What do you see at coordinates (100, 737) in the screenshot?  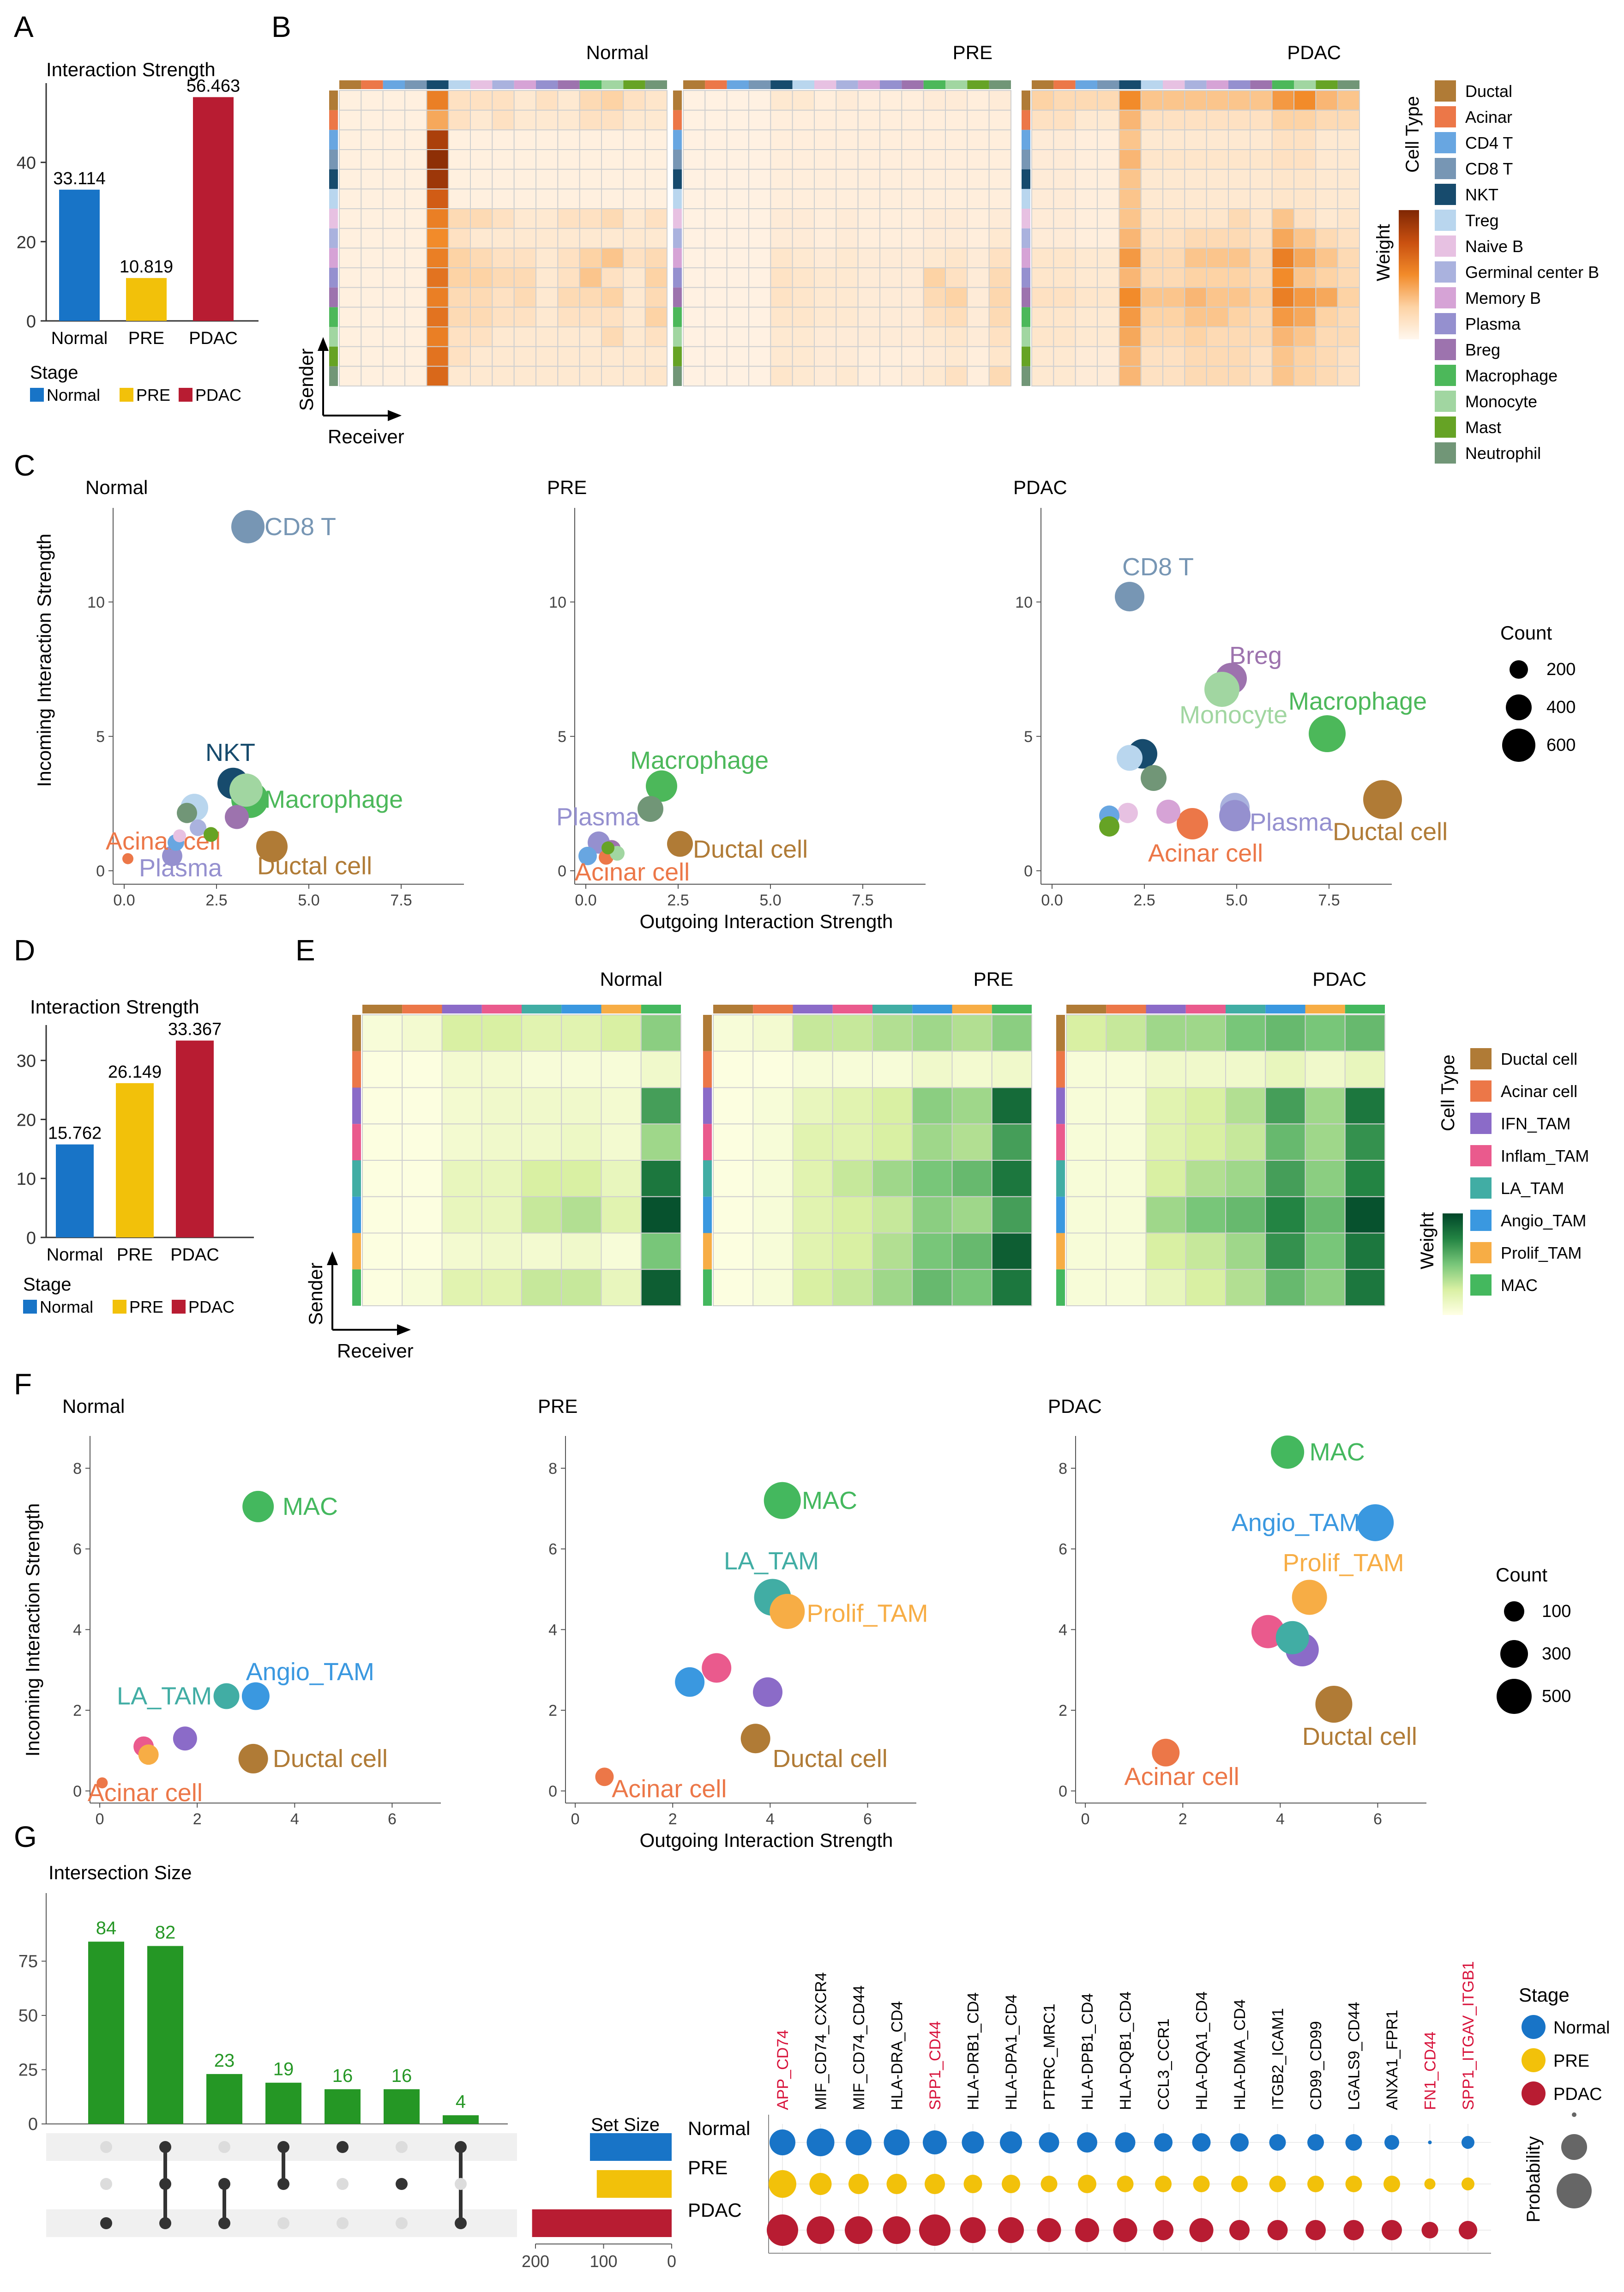 I see `scatter-y-tick-label: 5` at bounding box center [100, 737].